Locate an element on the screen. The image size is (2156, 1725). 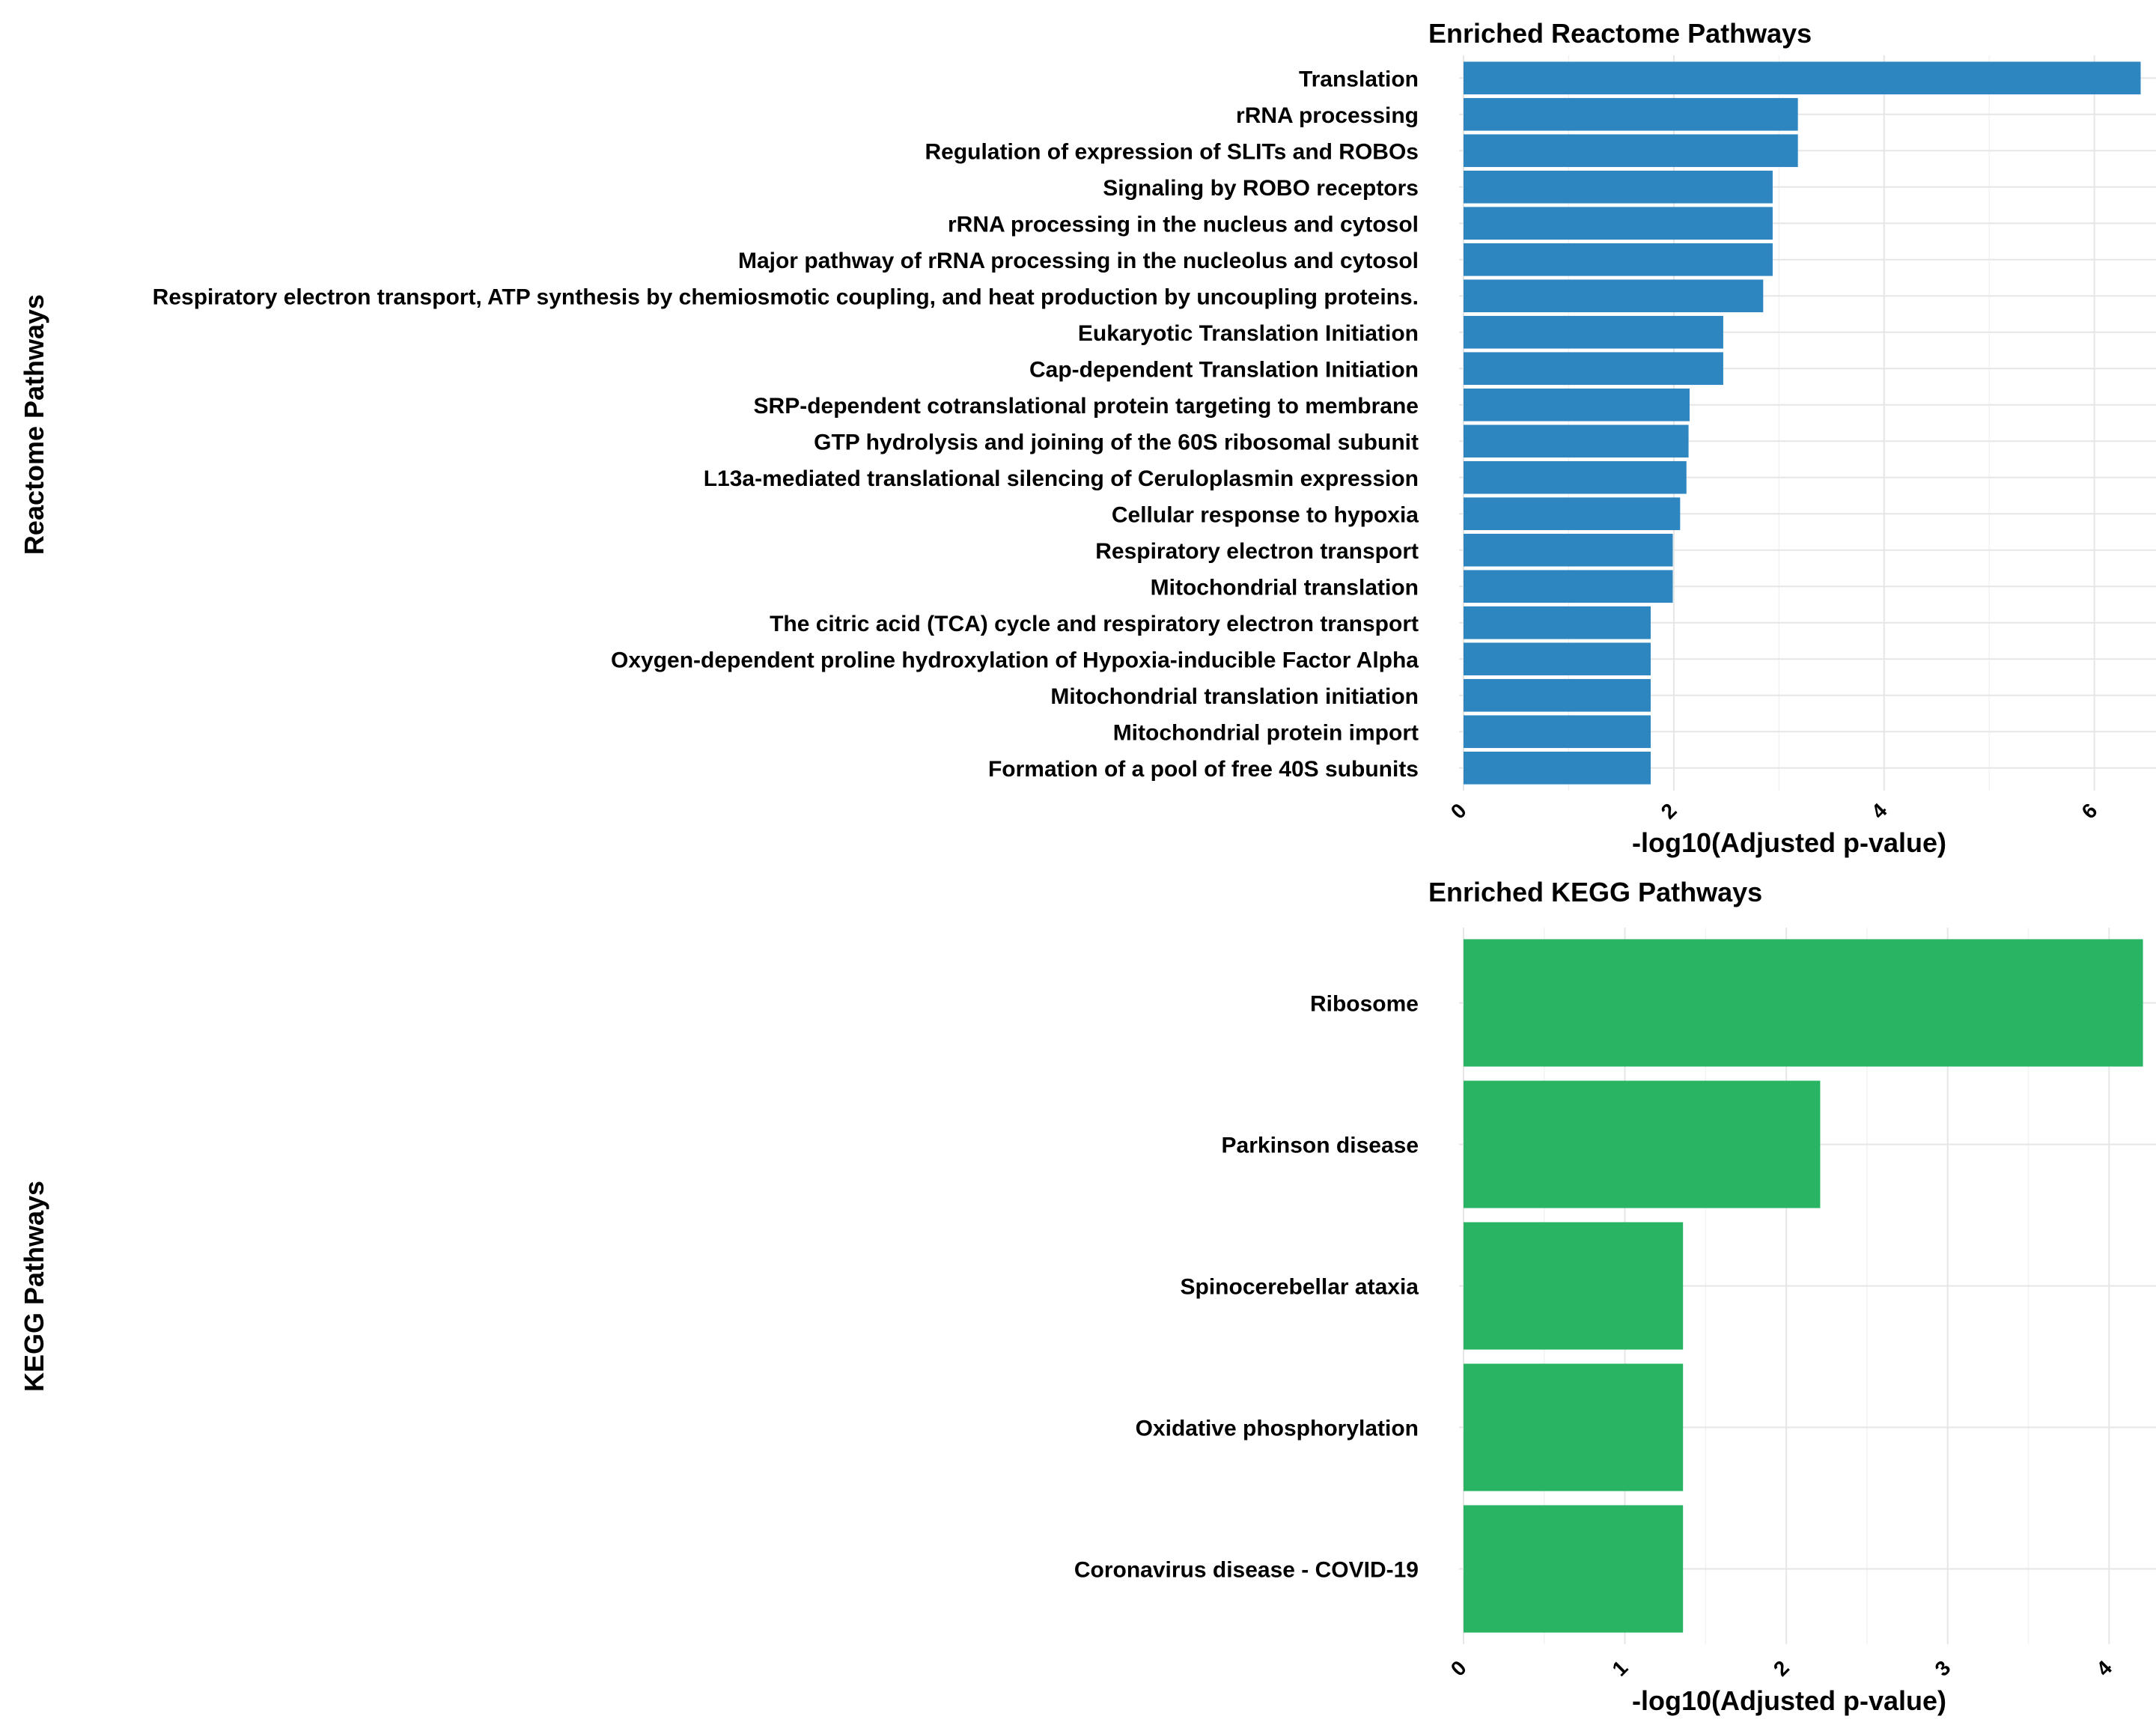
reactome-category-label: Mitochondrial translation initiation is located at coordinates (1234, 696).